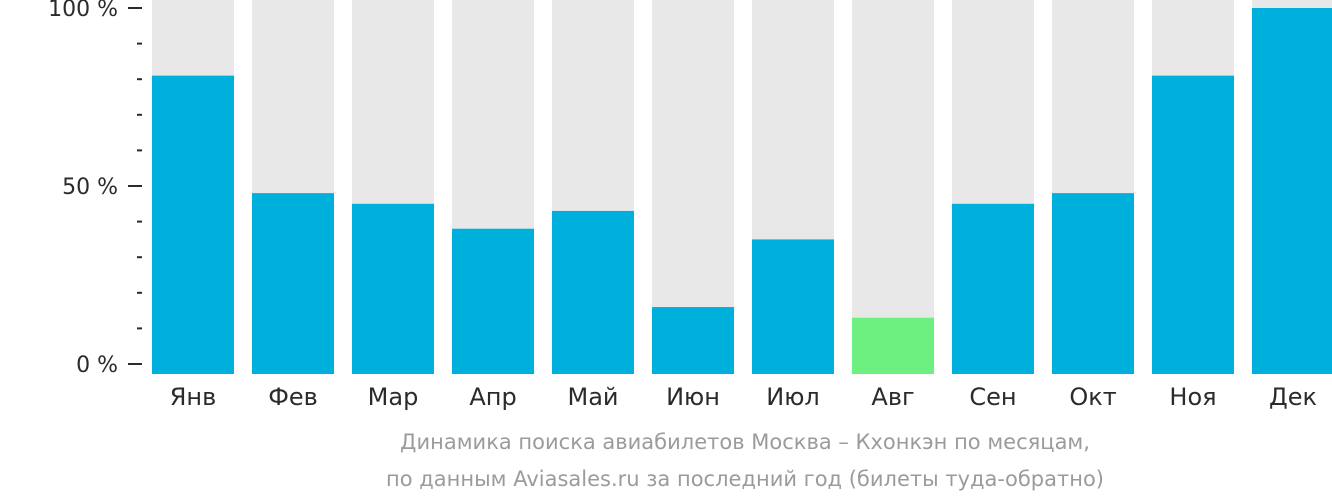 The height and width of the screenshot is (502, 1332). Describe the element at coordinates (893, 187) in the screenshot. I see `bar-background` at that location.